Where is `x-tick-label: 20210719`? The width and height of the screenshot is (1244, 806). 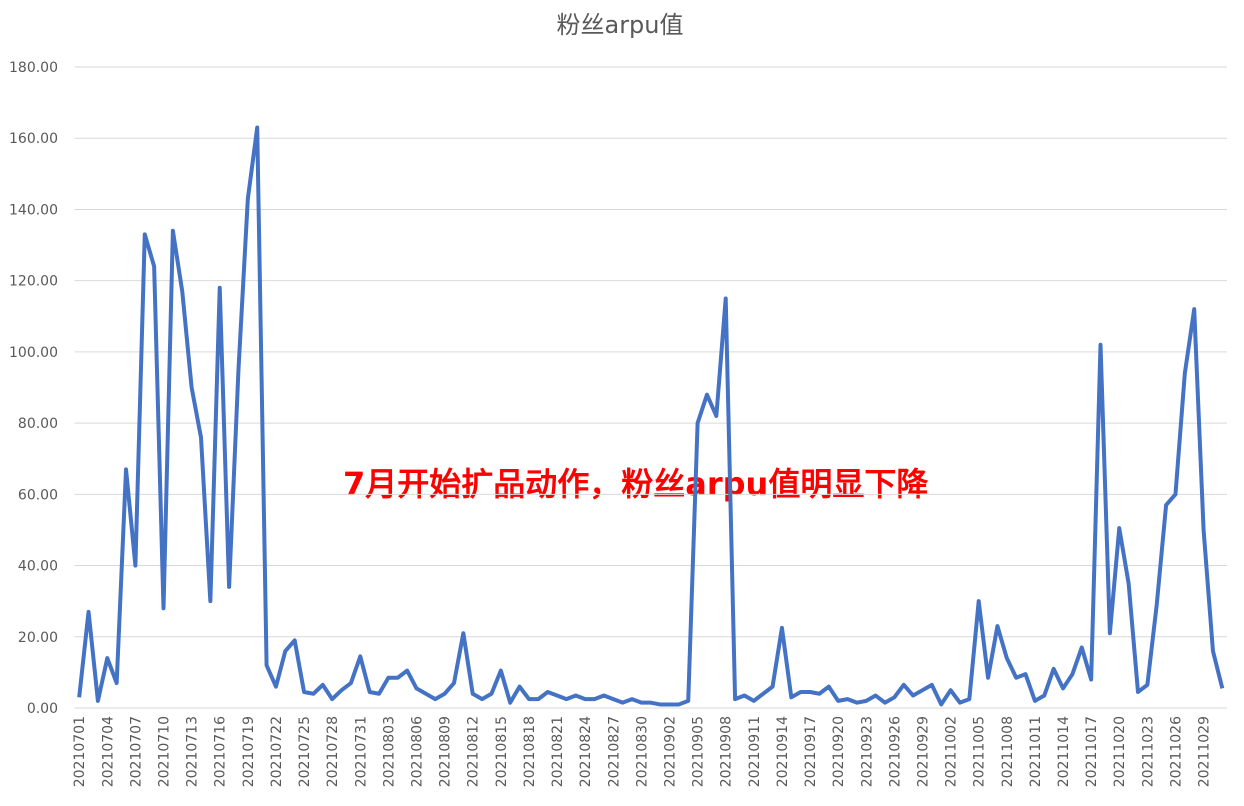 x-tick-label: 20210719 is located at coordinates (249, 751).